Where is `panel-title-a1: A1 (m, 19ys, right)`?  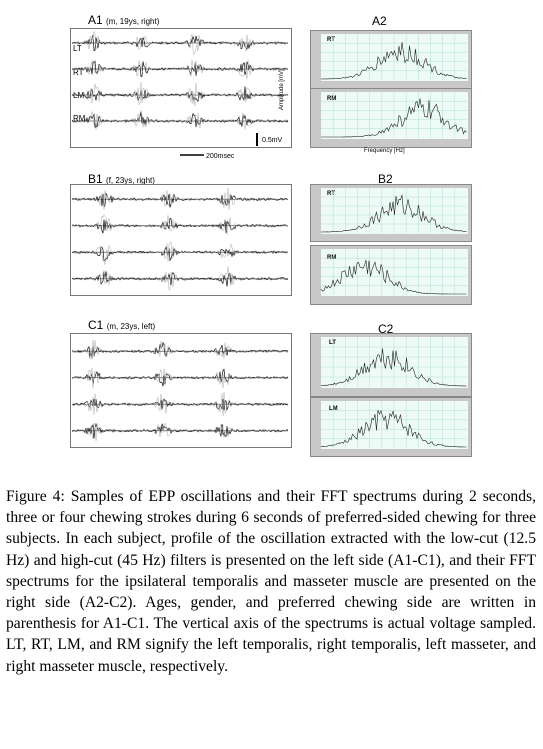
panel-title-a1: A1 (m, 19ys, right) is located at coordinates (123, 20).